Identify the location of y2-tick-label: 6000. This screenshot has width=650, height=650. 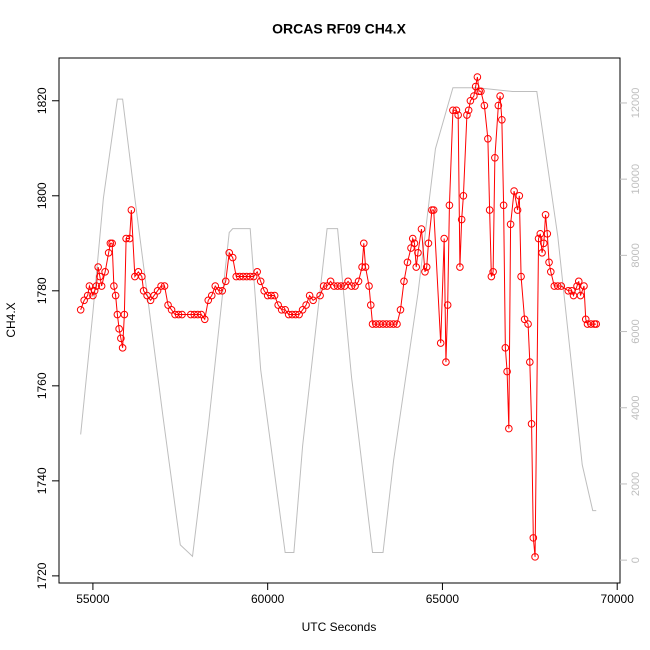
(636, 331).